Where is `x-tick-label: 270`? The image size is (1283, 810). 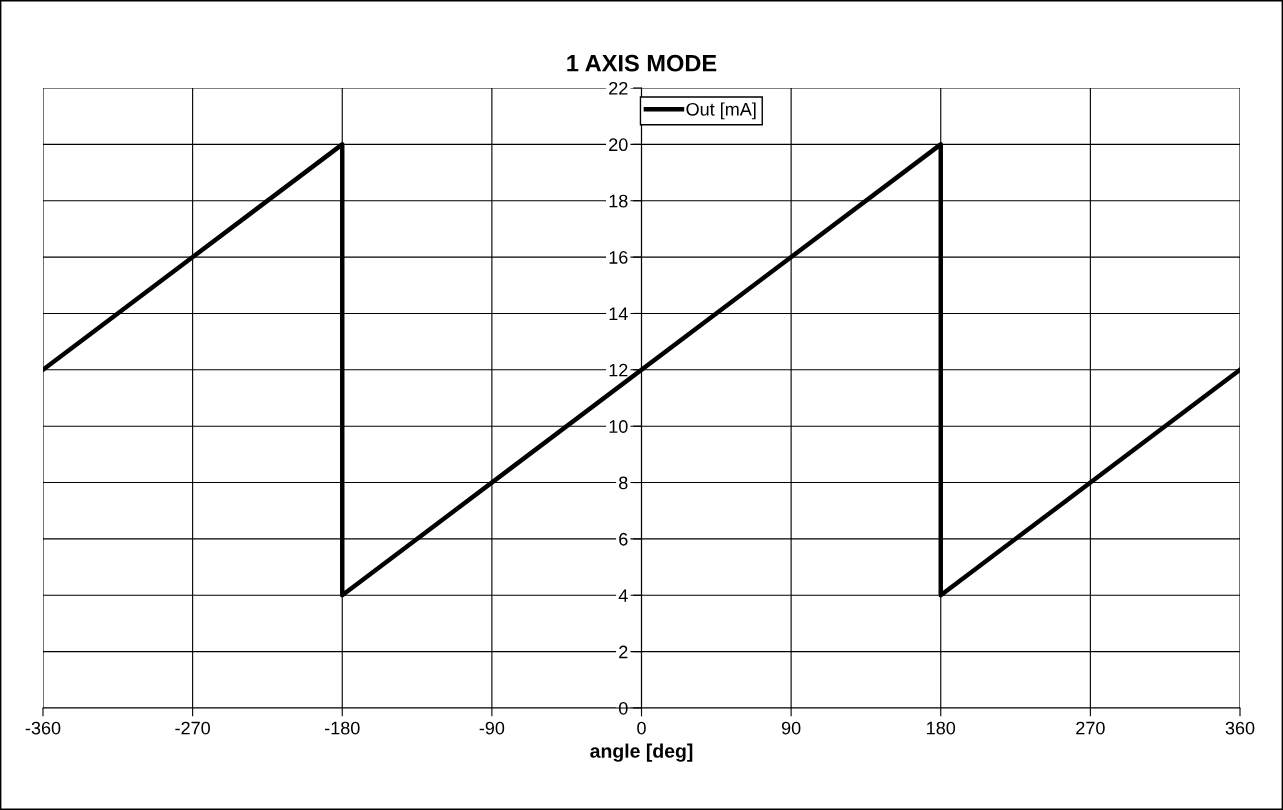 x-tick-label: 270 is located at coordinates (1090, 728).